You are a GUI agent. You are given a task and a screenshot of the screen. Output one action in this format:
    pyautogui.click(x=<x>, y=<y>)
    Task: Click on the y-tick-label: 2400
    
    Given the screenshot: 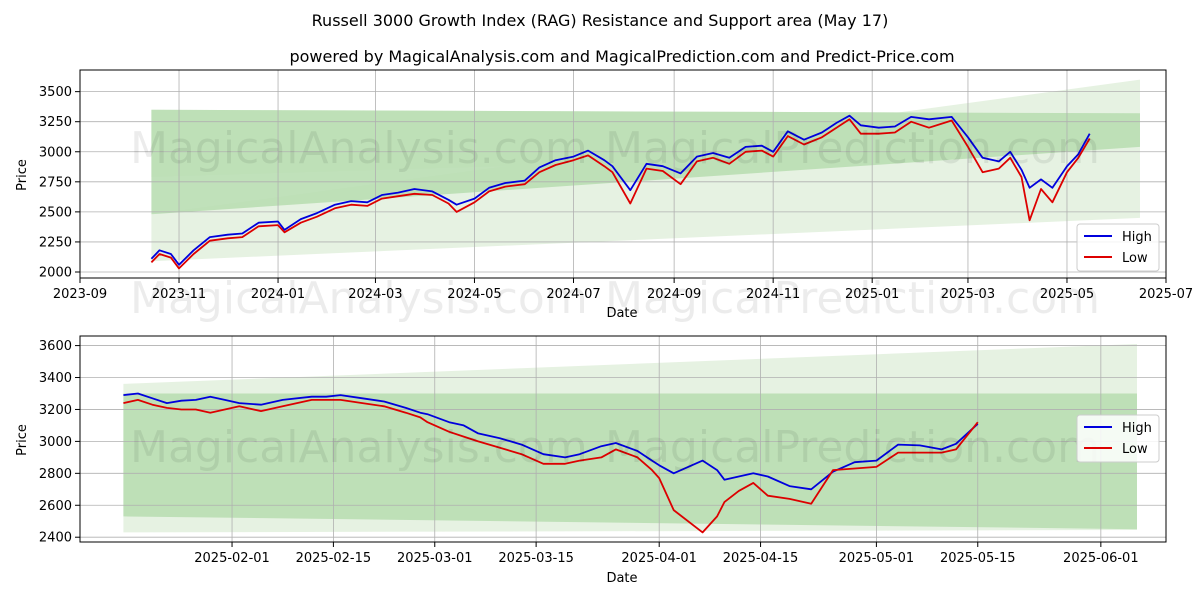 What is the action you would take?
    pyautogui.click(x=55, y=538)
    